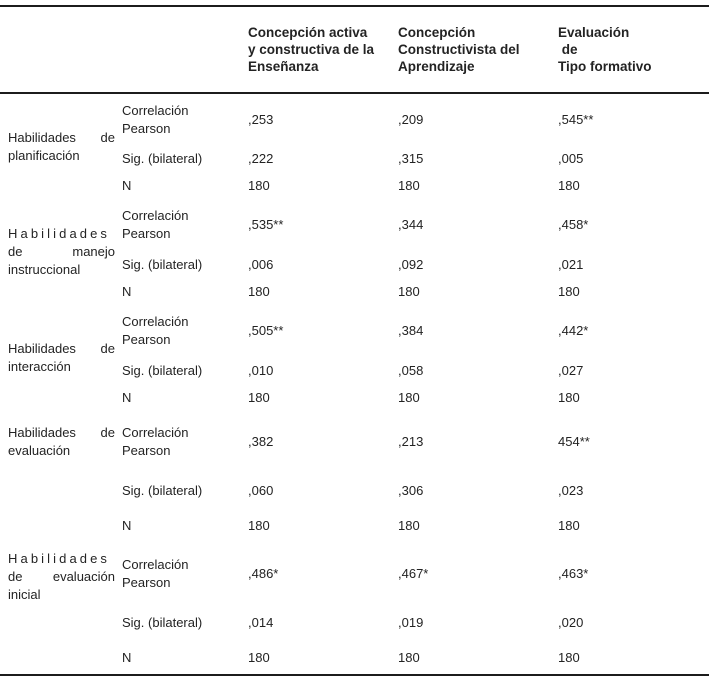 The height and width of the screenshot is (686, 709). I want to click on cell-value: ,463*, so click(573, 574).